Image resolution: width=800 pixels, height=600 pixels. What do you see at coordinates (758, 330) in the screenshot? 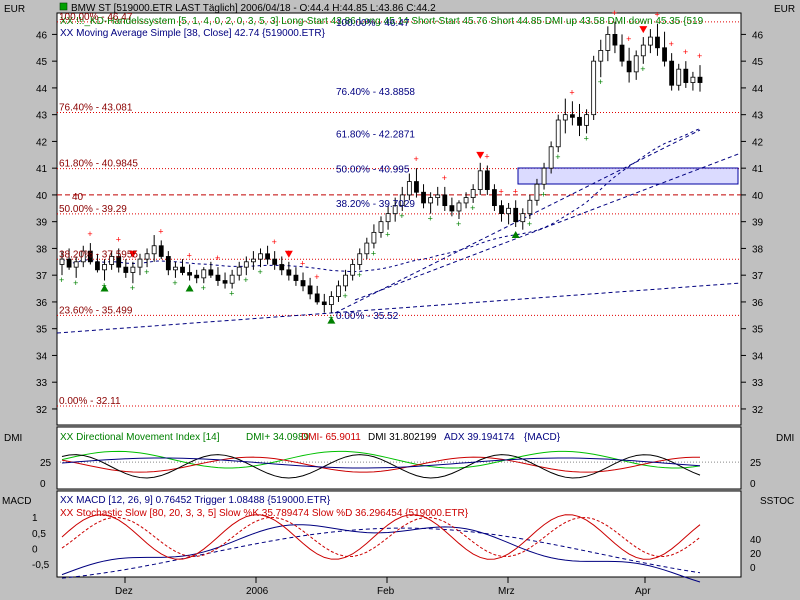
I see `price-tick-right: 35` at bounding box center [758, 330].